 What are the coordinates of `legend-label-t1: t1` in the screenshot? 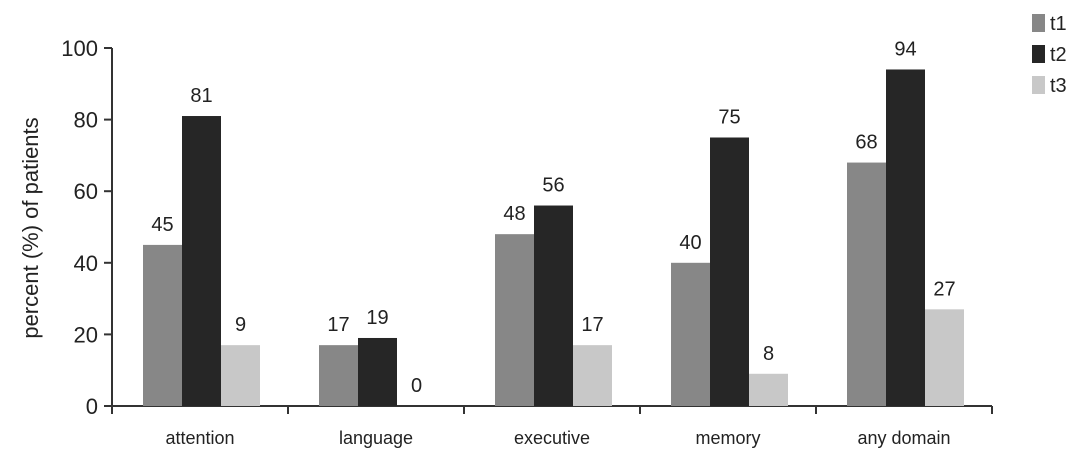 It's located at (1058, 24).